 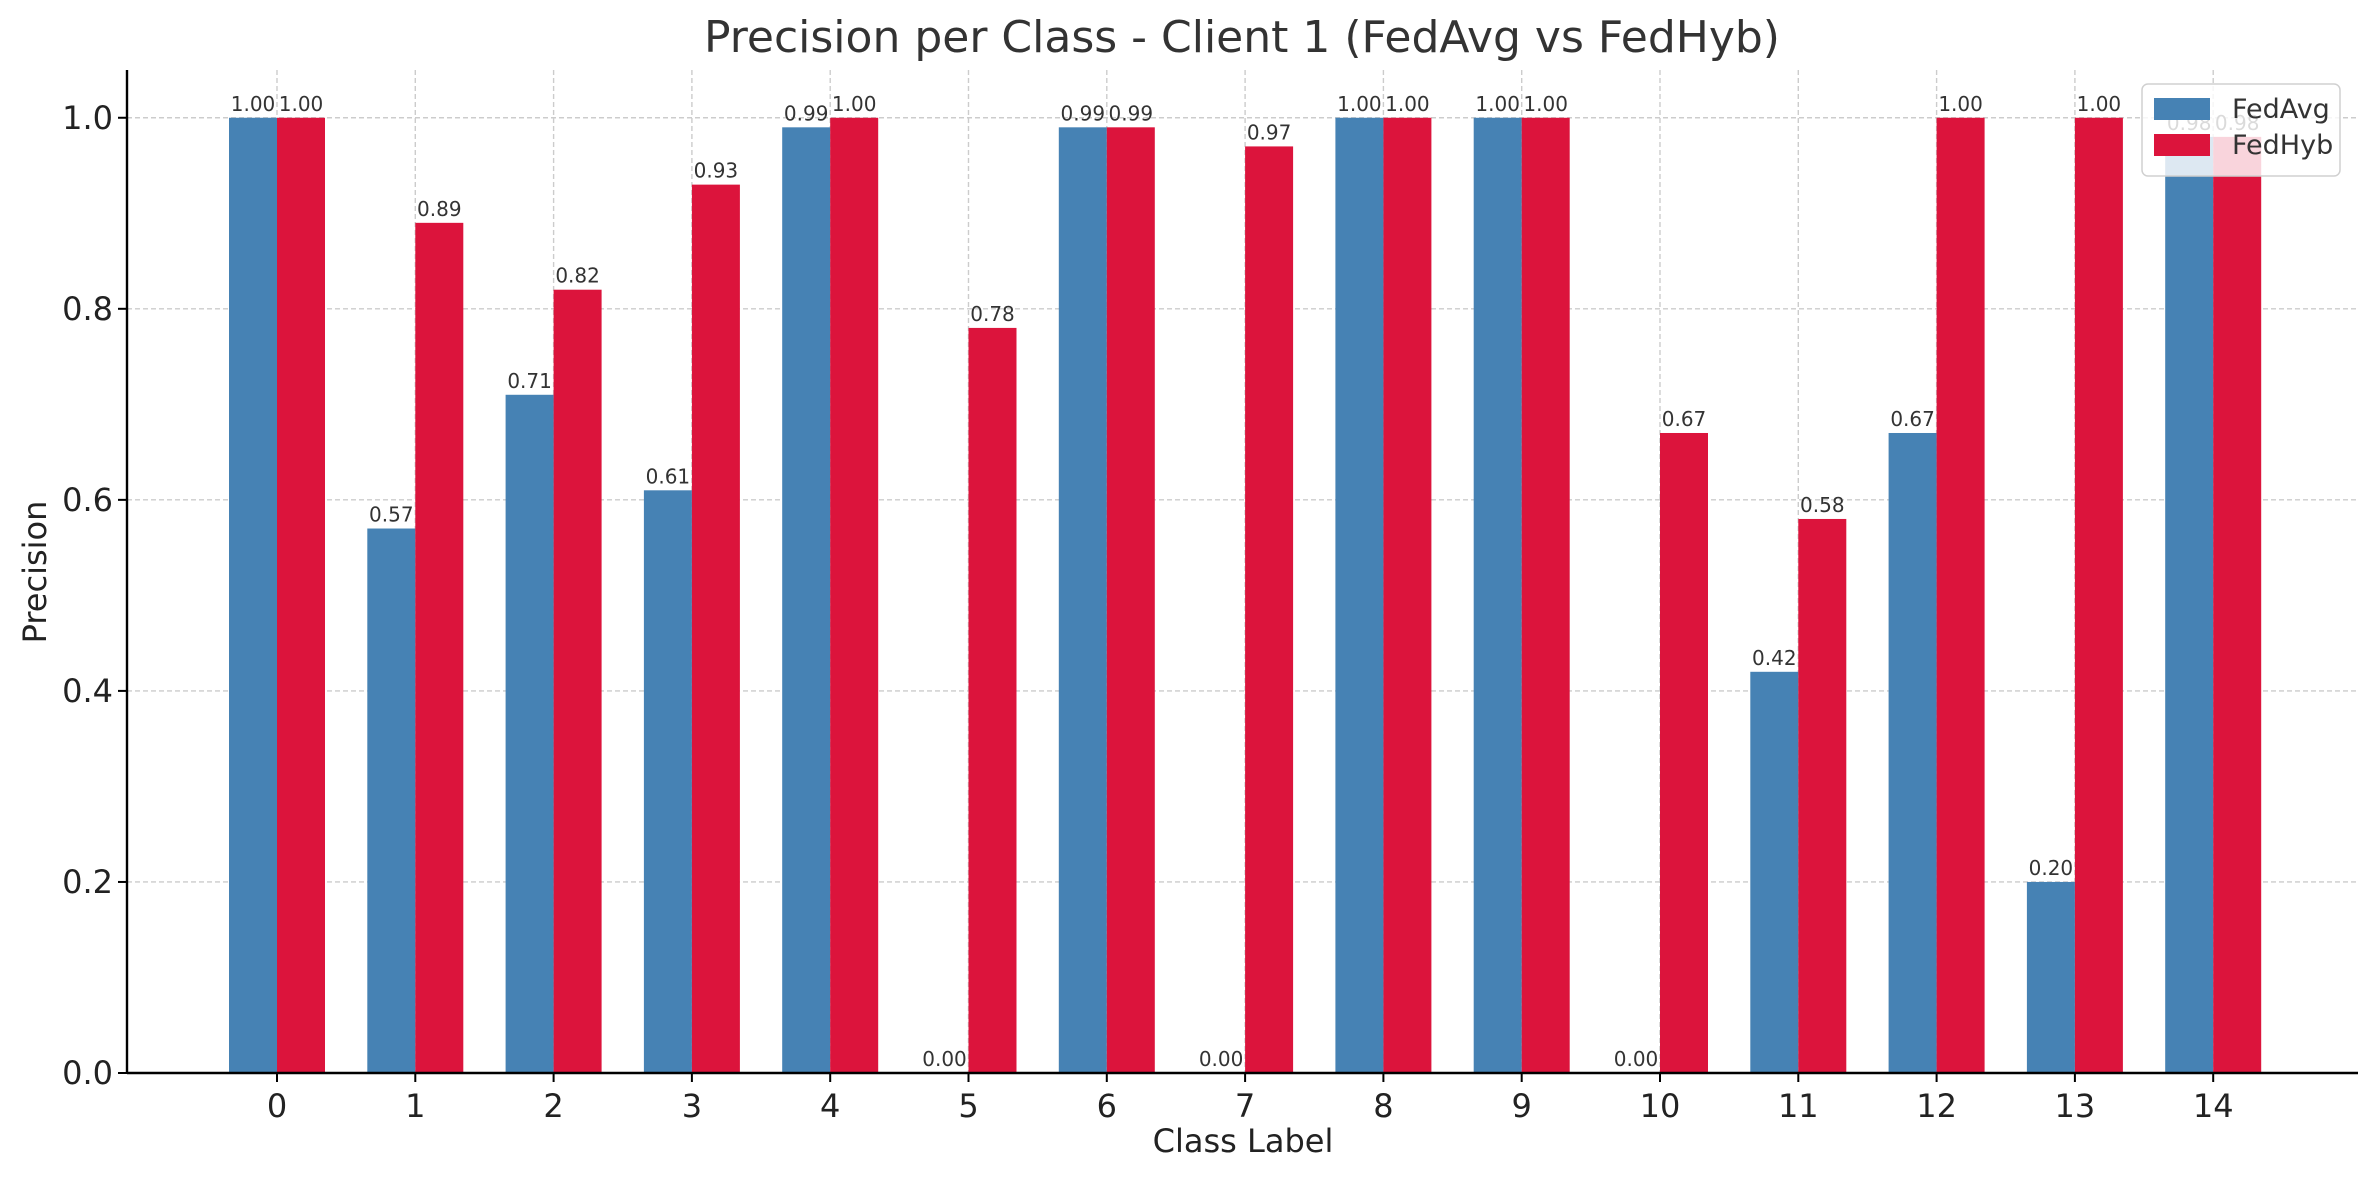 I want to click on x-tick-label: 9, so click(x=1522, y=1106).